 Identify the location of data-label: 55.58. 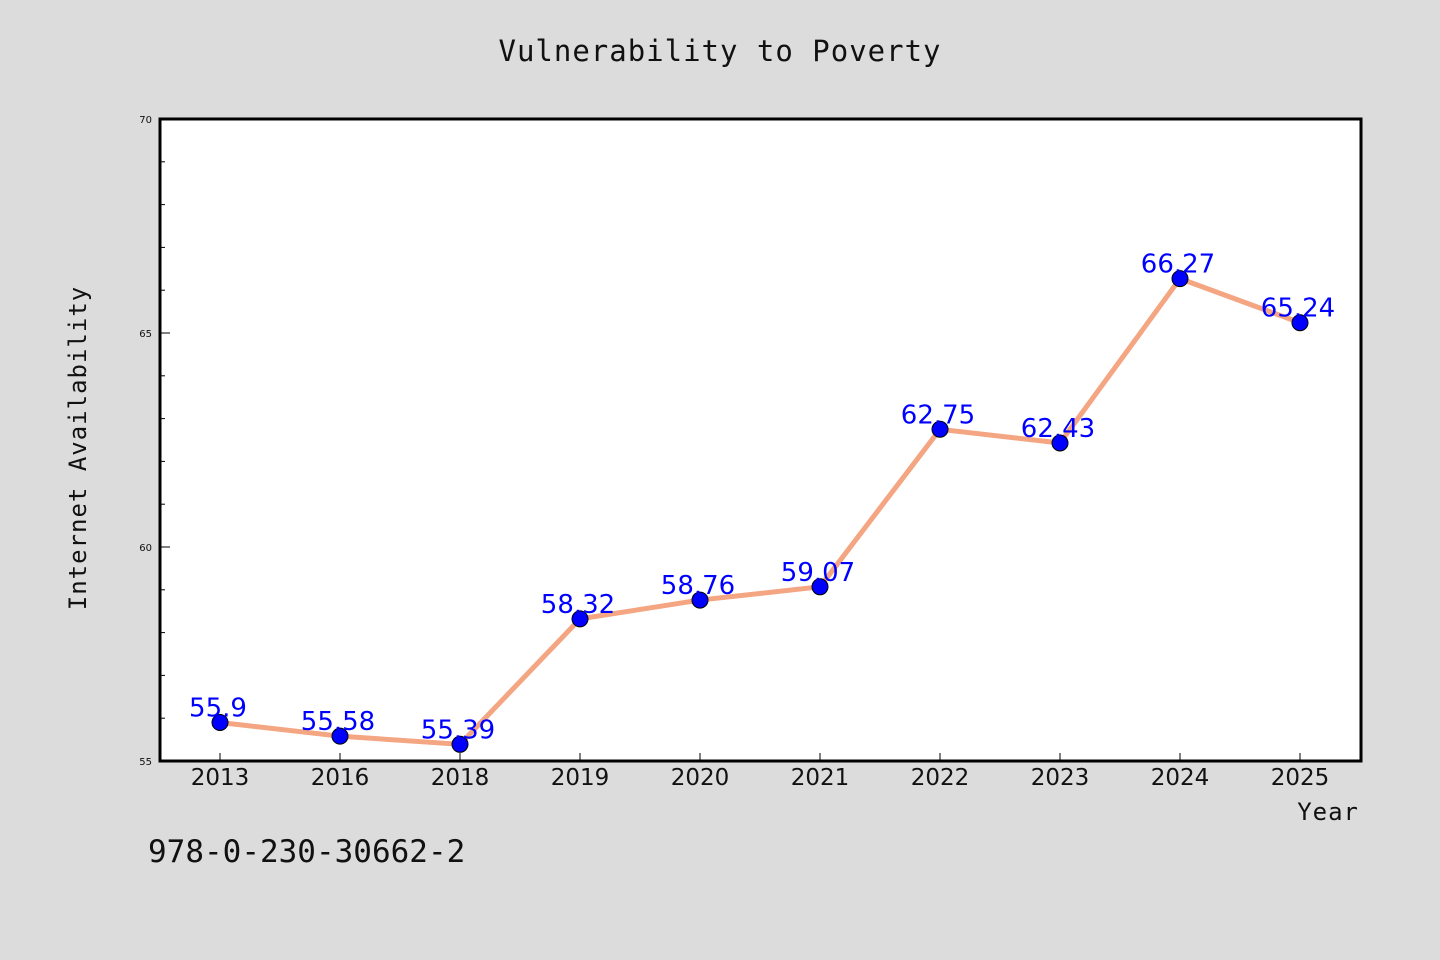
(338, 722).